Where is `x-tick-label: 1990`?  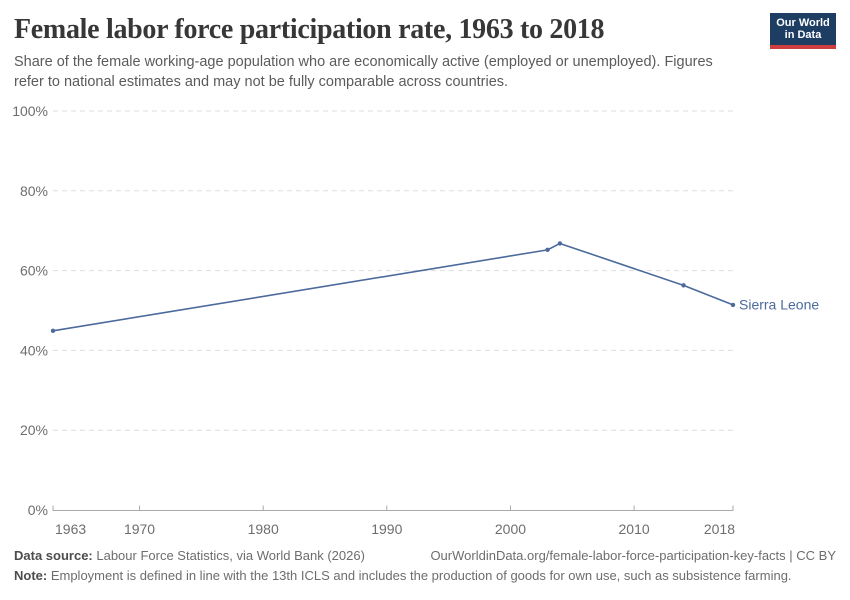
x-tick-label: 1990 is located at coordinates (386, 529).